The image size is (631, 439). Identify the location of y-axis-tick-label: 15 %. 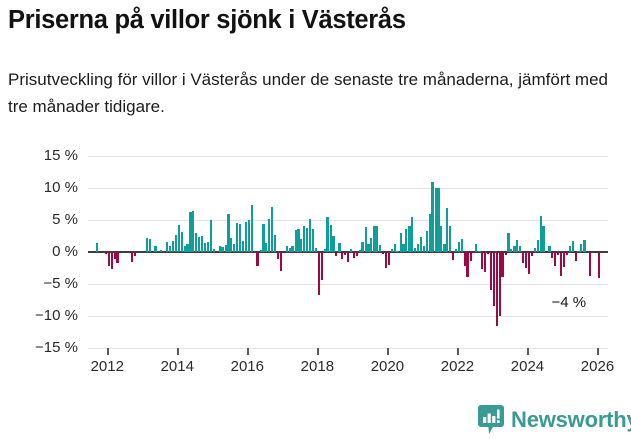
(60, 155).